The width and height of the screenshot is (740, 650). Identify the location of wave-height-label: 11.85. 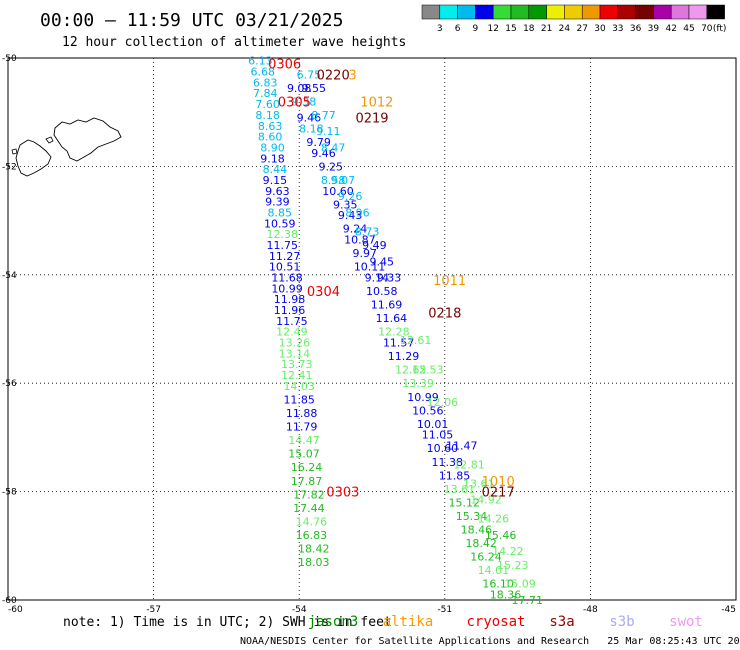
(455, 475).